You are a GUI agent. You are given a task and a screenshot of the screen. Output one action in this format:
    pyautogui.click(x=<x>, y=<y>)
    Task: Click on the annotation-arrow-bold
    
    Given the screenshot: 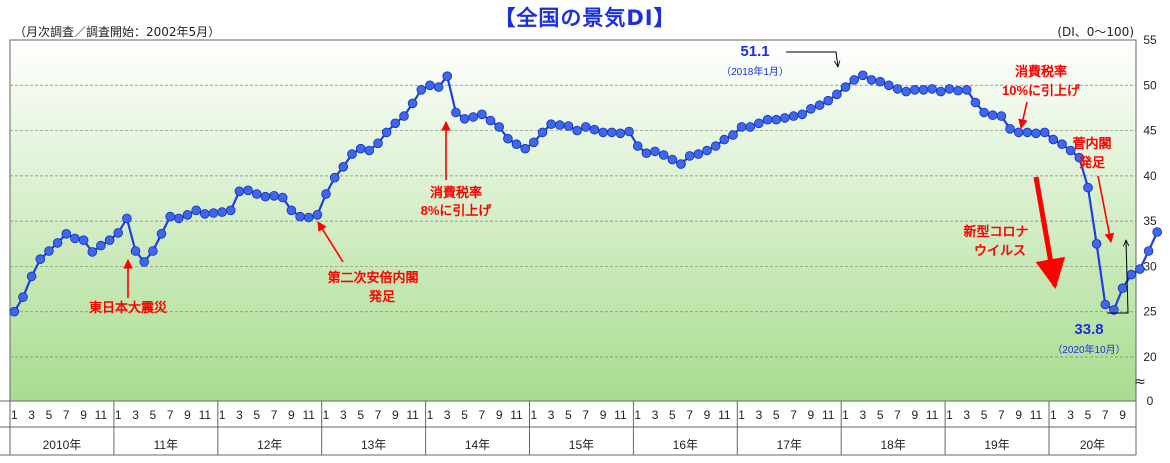 What is the action you would take?
    pyautogui.click(x=1049, y=232)
    